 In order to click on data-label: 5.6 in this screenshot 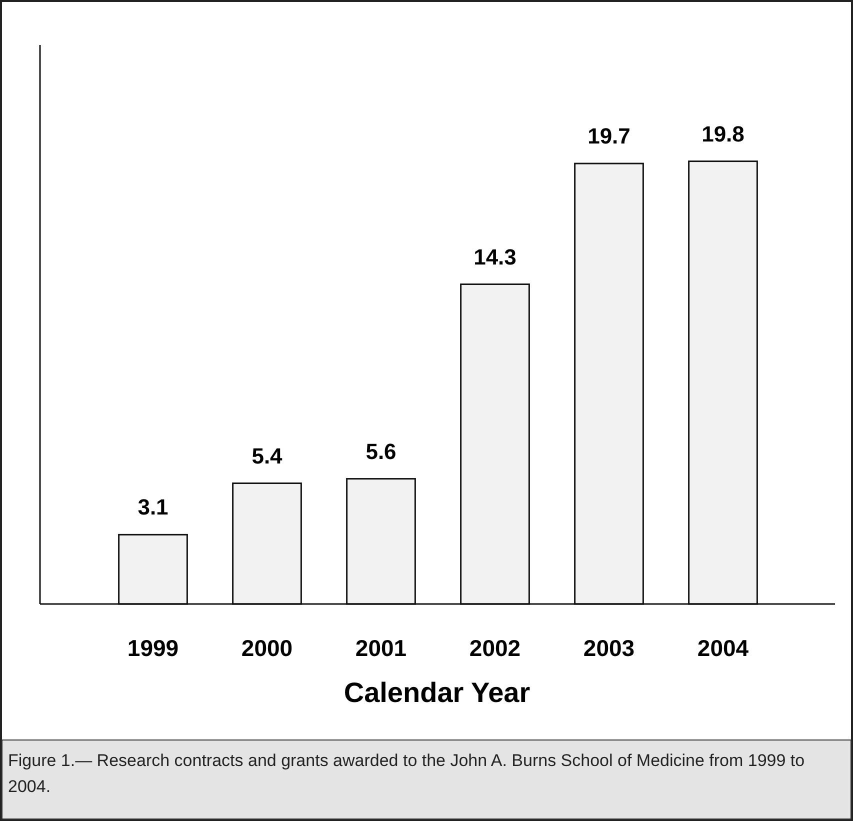, I will do `click(381, 451)`.